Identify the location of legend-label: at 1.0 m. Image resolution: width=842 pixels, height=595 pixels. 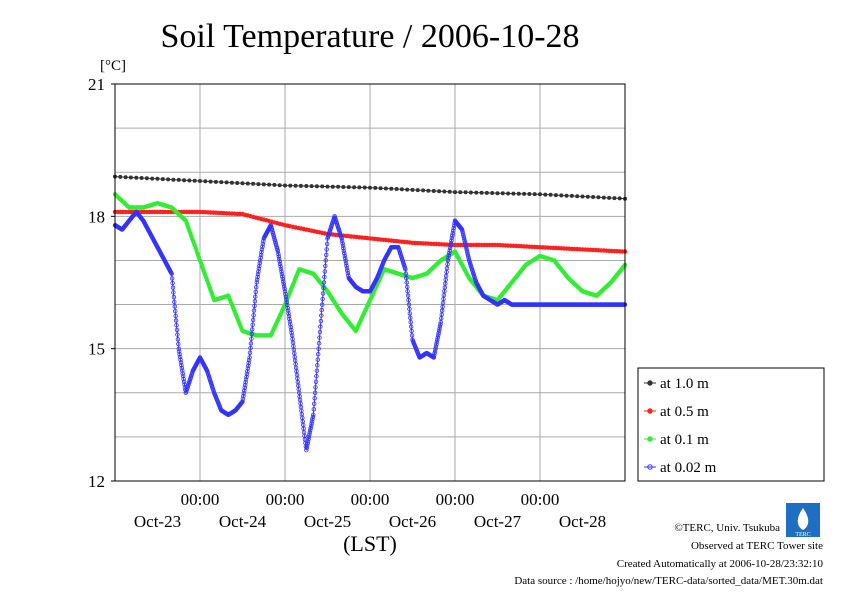
(684, 384).